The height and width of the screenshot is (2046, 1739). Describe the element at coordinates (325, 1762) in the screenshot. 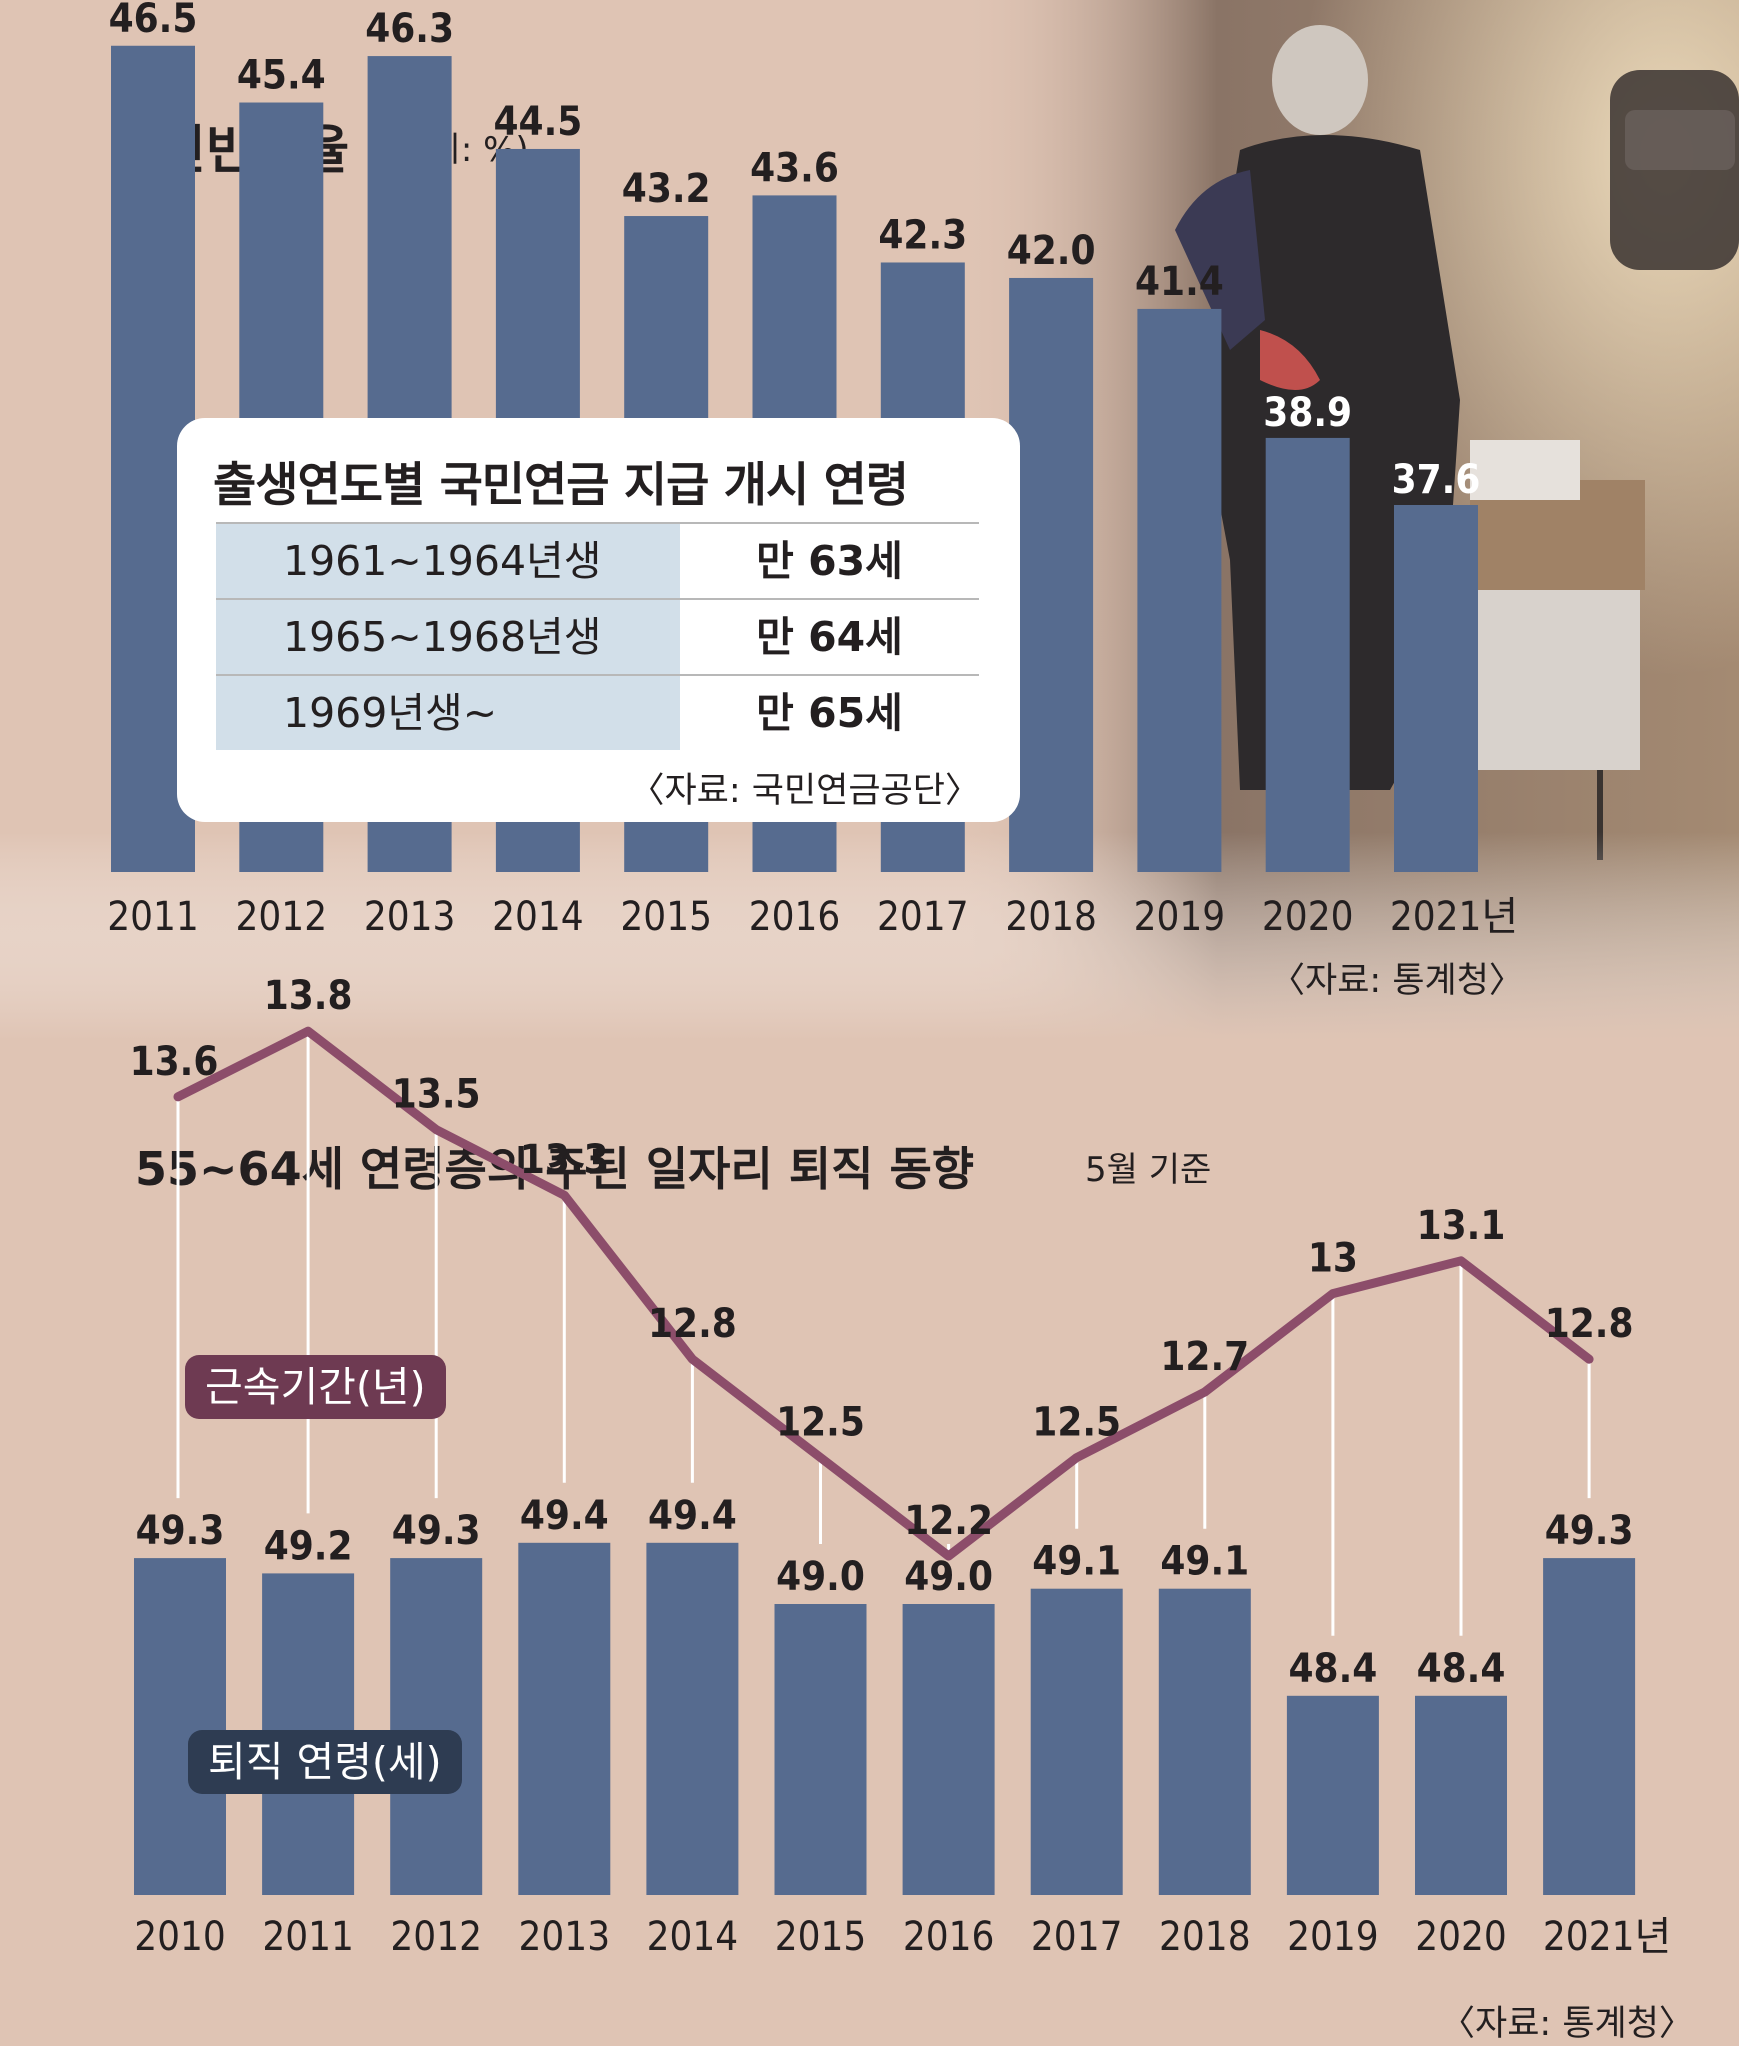

I see `retire-age-legend-tag: 퇴직 연령(세)` at that location.